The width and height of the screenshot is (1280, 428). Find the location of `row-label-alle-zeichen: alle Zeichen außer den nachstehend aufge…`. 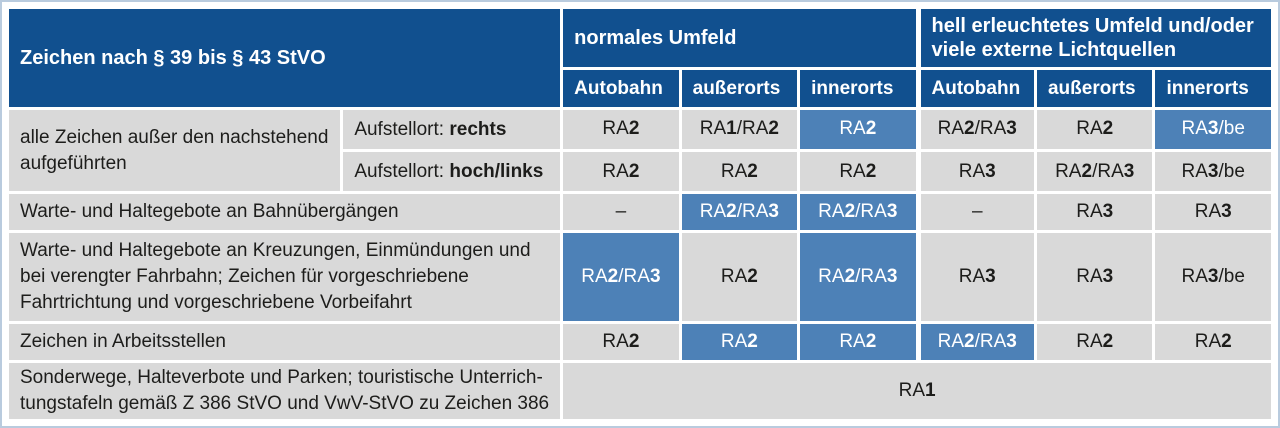

row-label-alle-zeichen: alle Zeichen außer den nachstehend aufge… is located at coordinates (175, 150).